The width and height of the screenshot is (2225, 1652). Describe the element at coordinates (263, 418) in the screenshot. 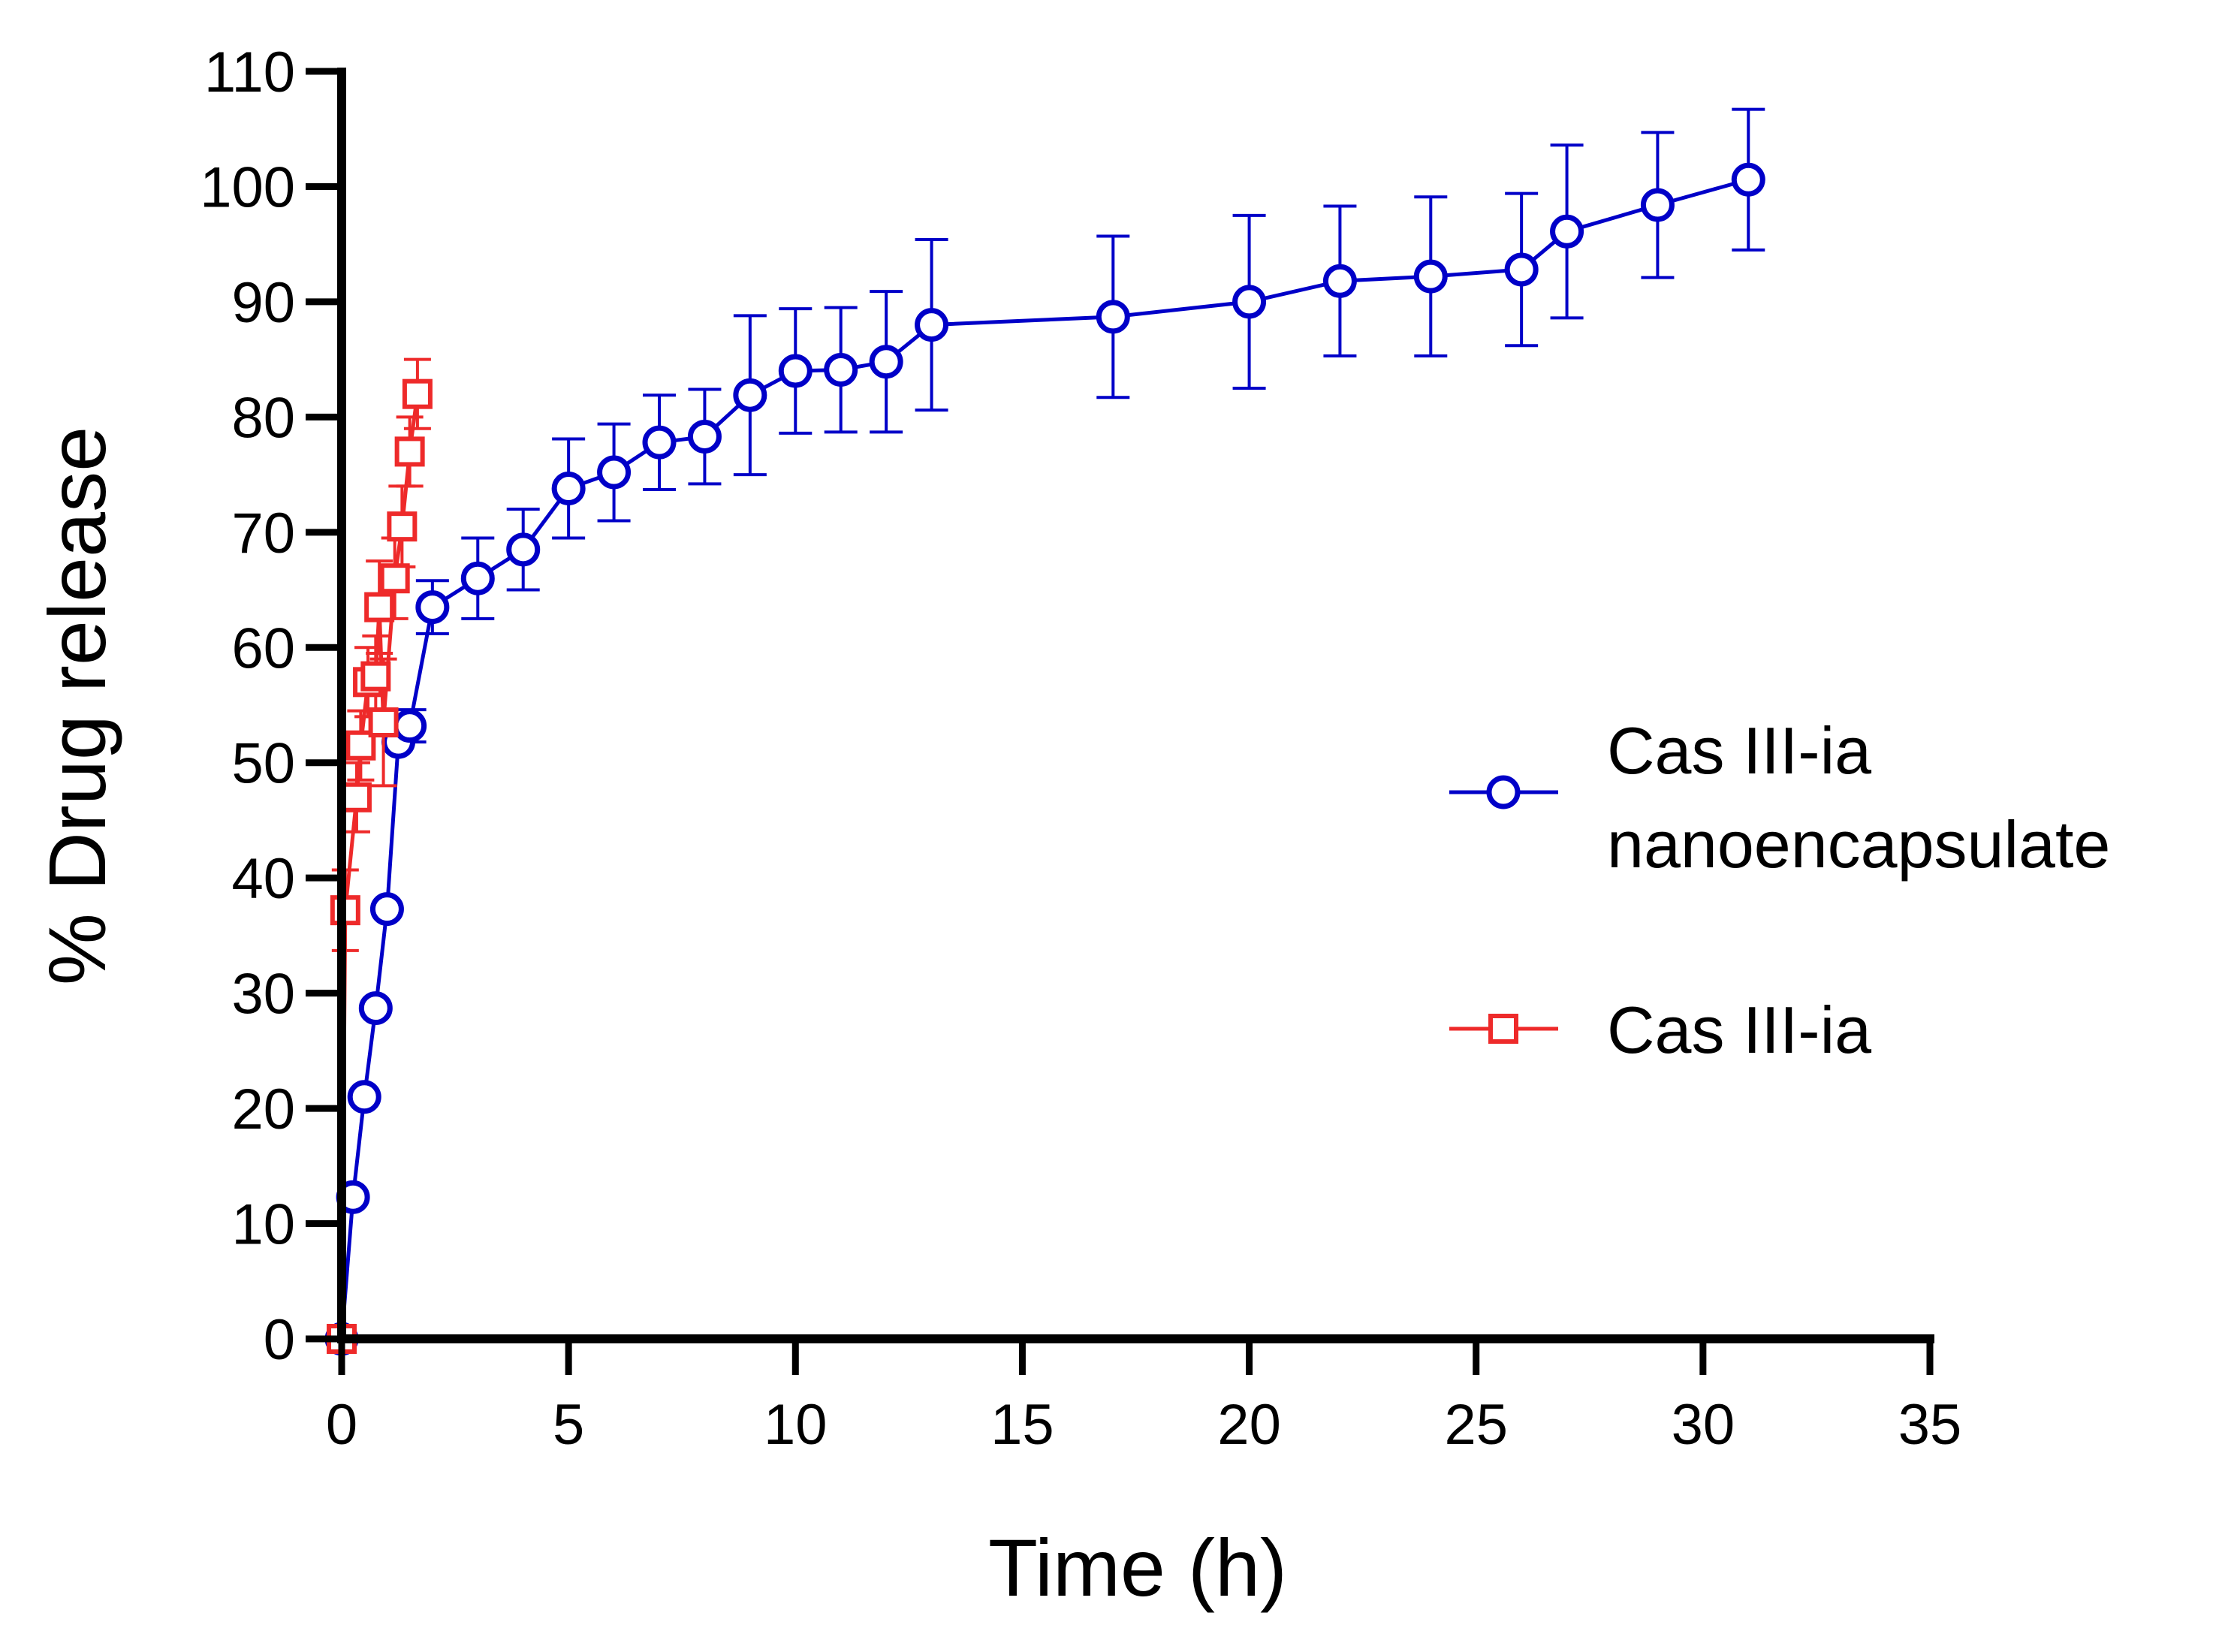

I see `y-tick-label: 80` at that location.